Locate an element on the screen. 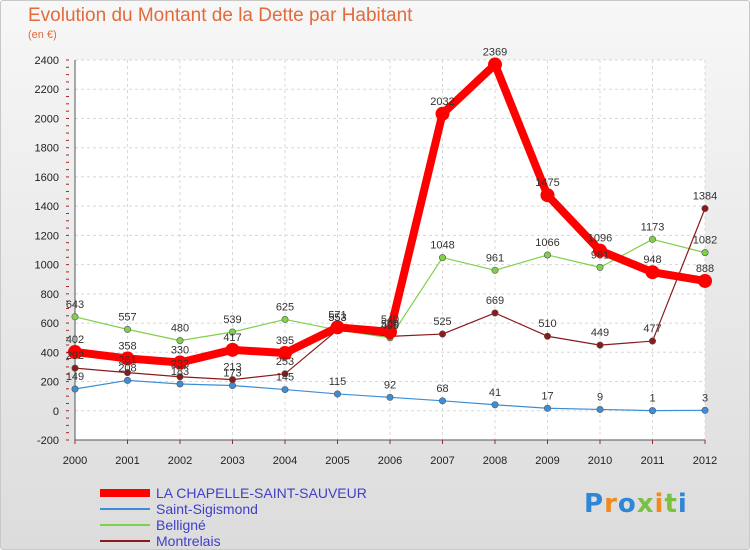  series-1-data-label: 1 is located at coordinates (652, 399).